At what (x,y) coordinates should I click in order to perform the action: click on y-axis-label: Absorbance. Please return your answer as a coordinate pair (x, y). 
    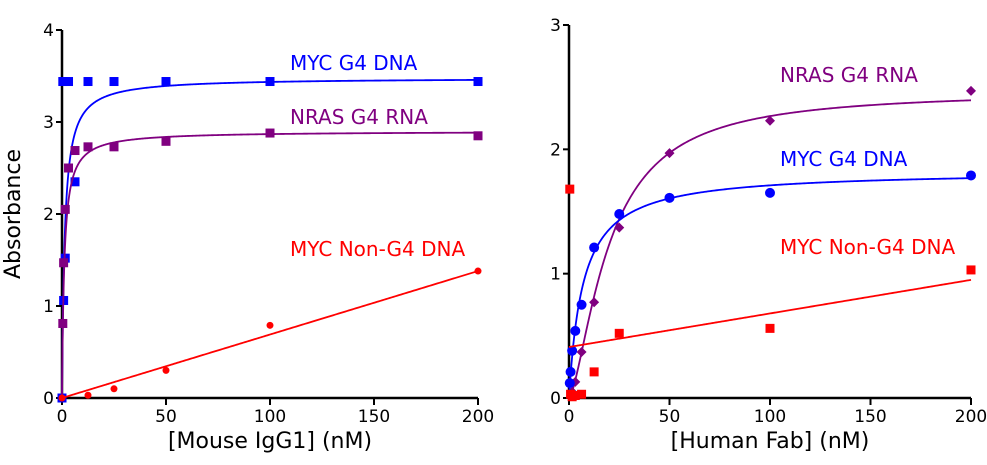
    Looking at the image, I should click on (13, 214).